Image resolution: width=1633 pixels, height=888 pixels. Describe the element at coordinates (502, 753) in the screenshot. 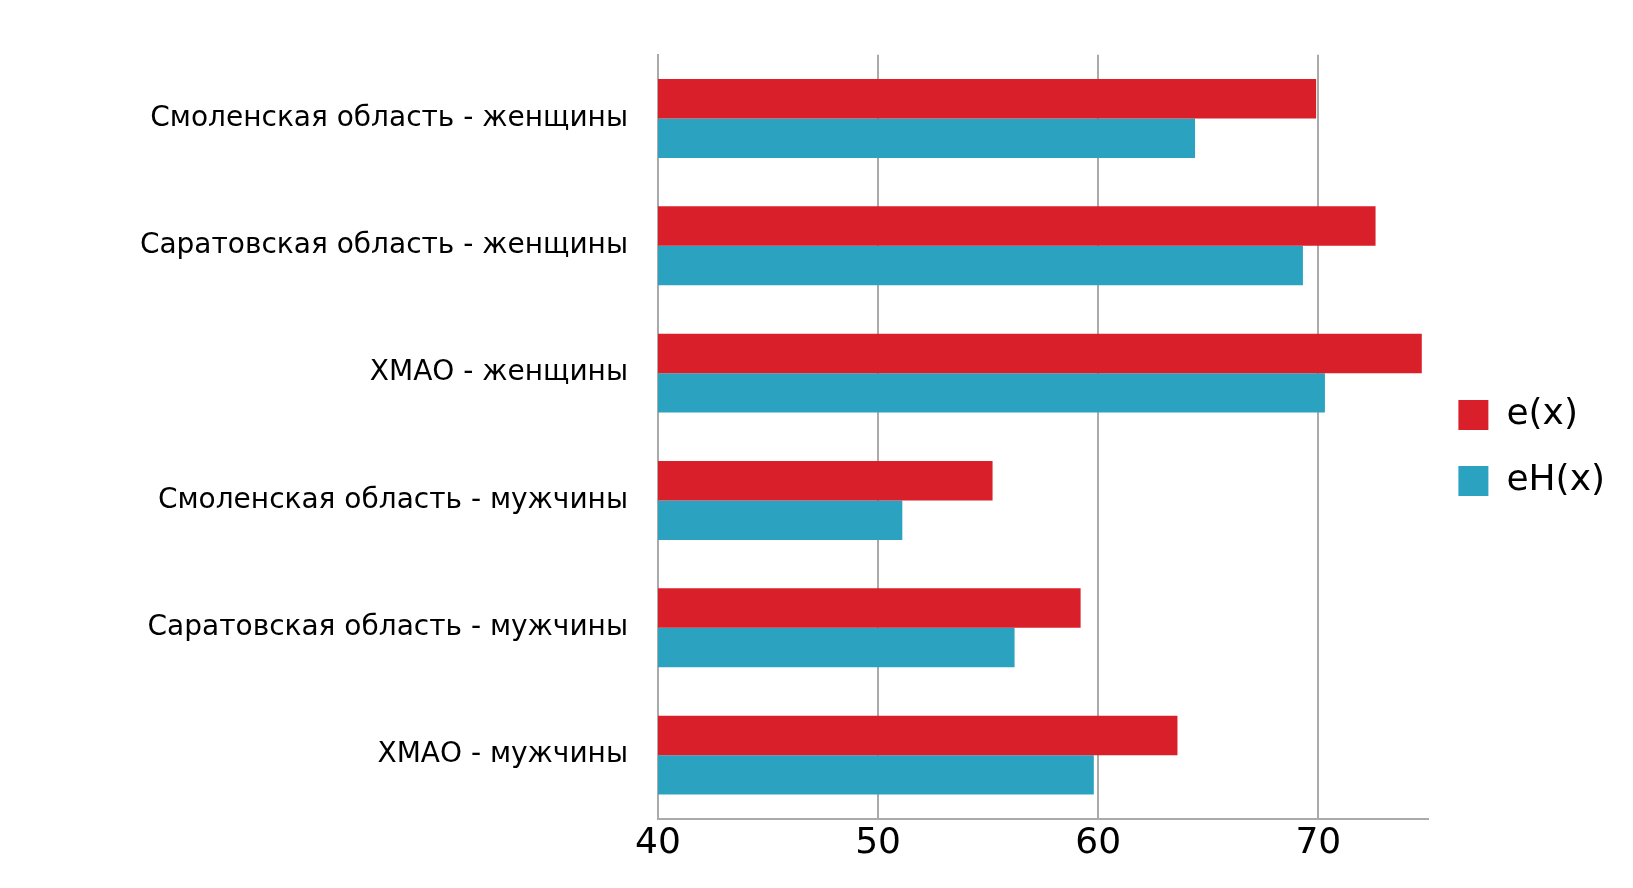

I see `y-tick-label: ХМАО - мужчины` at that location.